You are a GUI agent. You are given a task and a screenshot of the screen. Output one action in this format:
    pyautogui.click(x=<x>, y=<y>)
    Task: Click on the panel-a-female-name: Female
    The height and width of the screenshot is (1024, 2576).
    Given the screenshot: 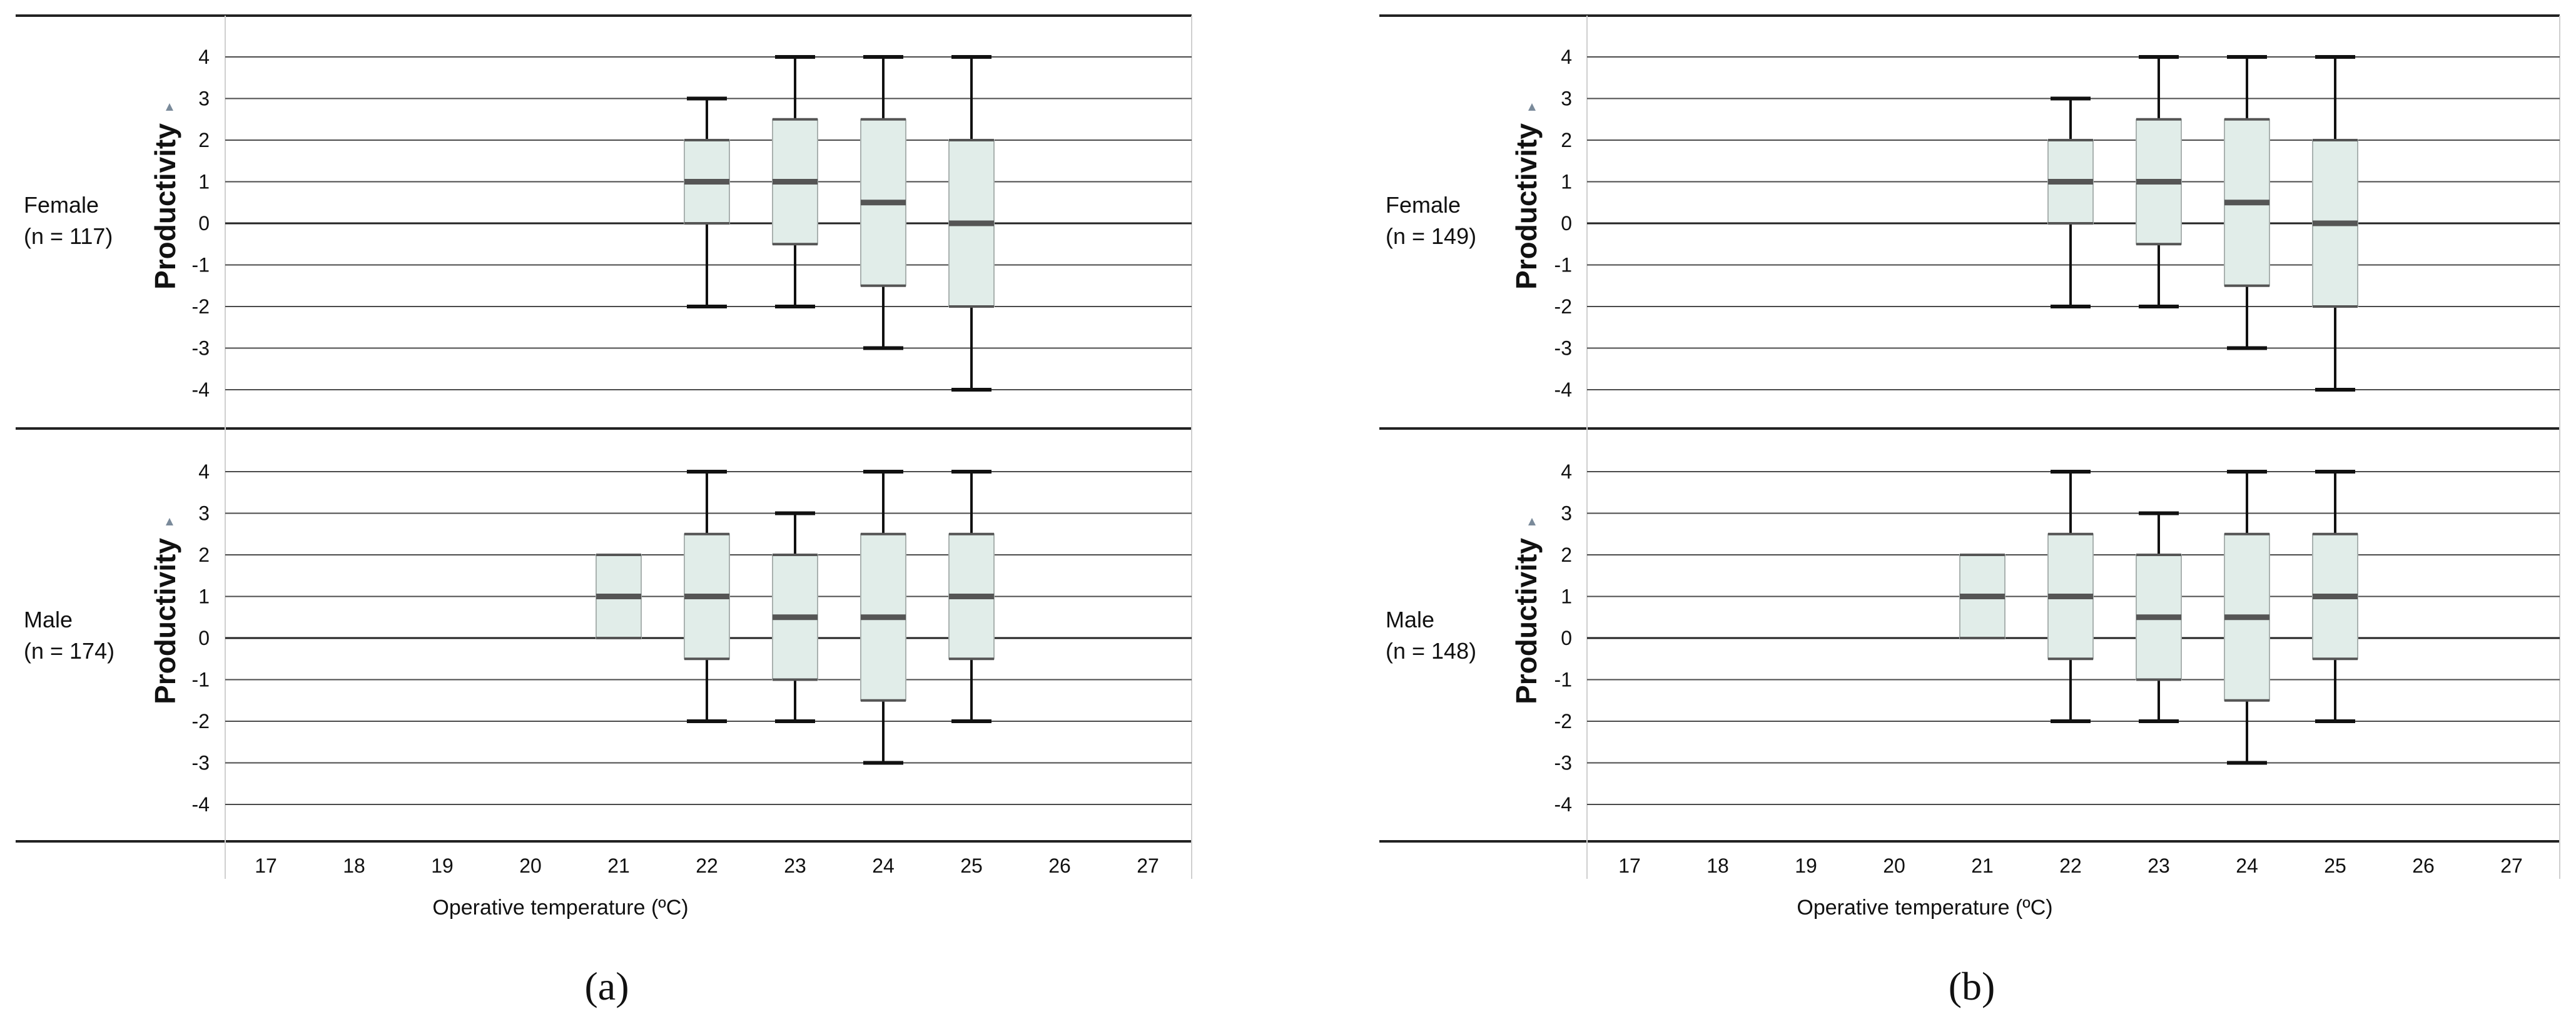 What is the action you would take?
    pyautogui.click(x=62, y=205)
    